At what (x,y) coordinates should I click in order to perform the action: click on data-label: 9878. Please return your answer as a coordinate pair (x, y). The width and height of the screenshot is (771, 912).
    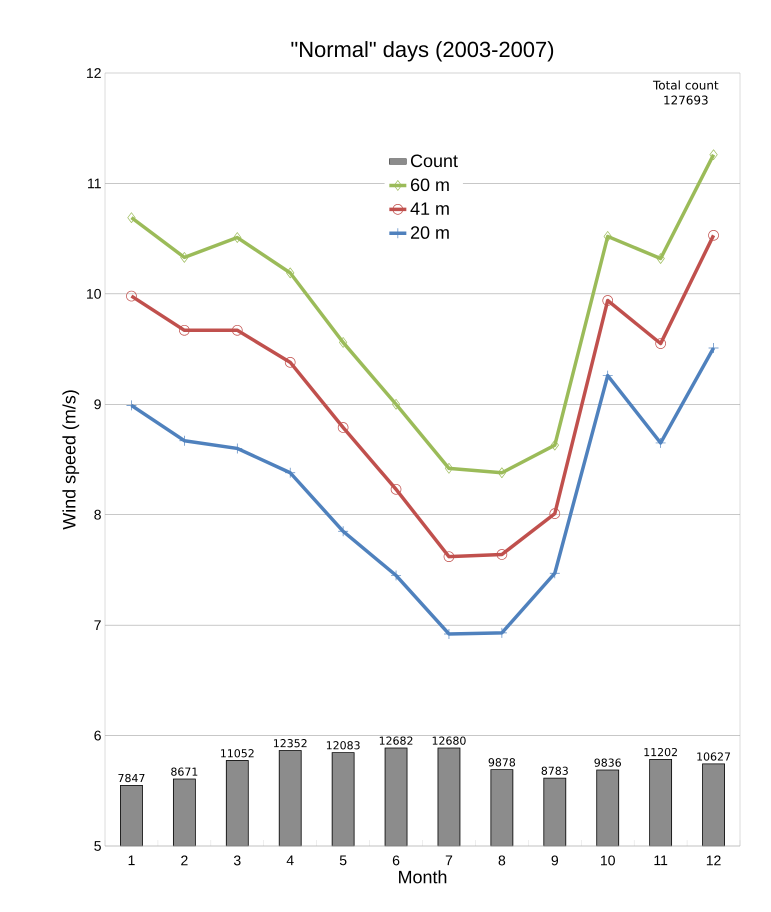
    Looking at the image, I should click on (502, 762).